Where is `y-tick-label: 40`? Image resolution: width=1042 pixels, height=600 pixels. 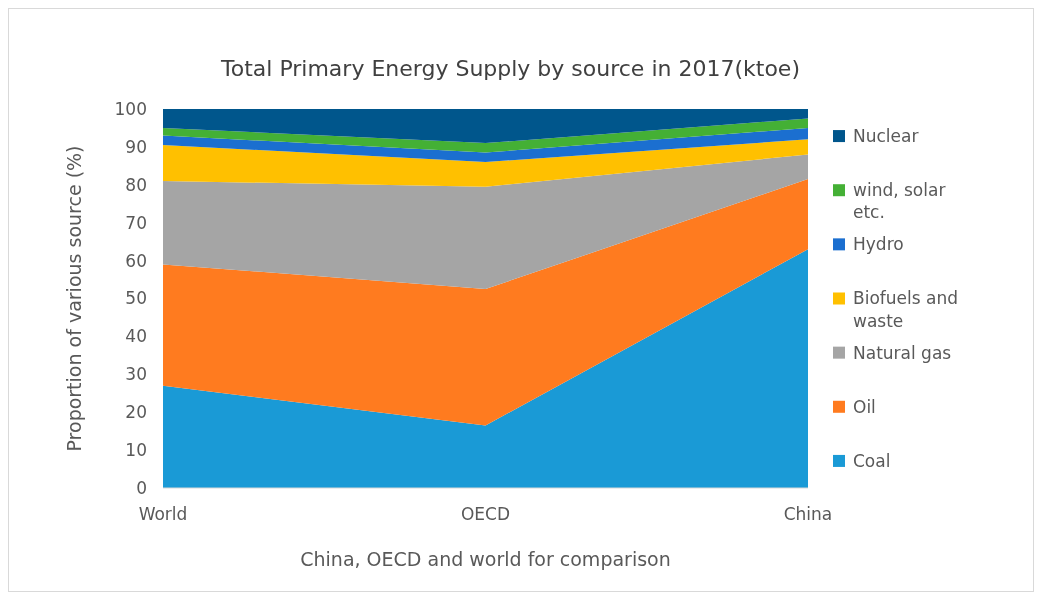 y-tick-label: 40 is located at coordinates (136, 336).